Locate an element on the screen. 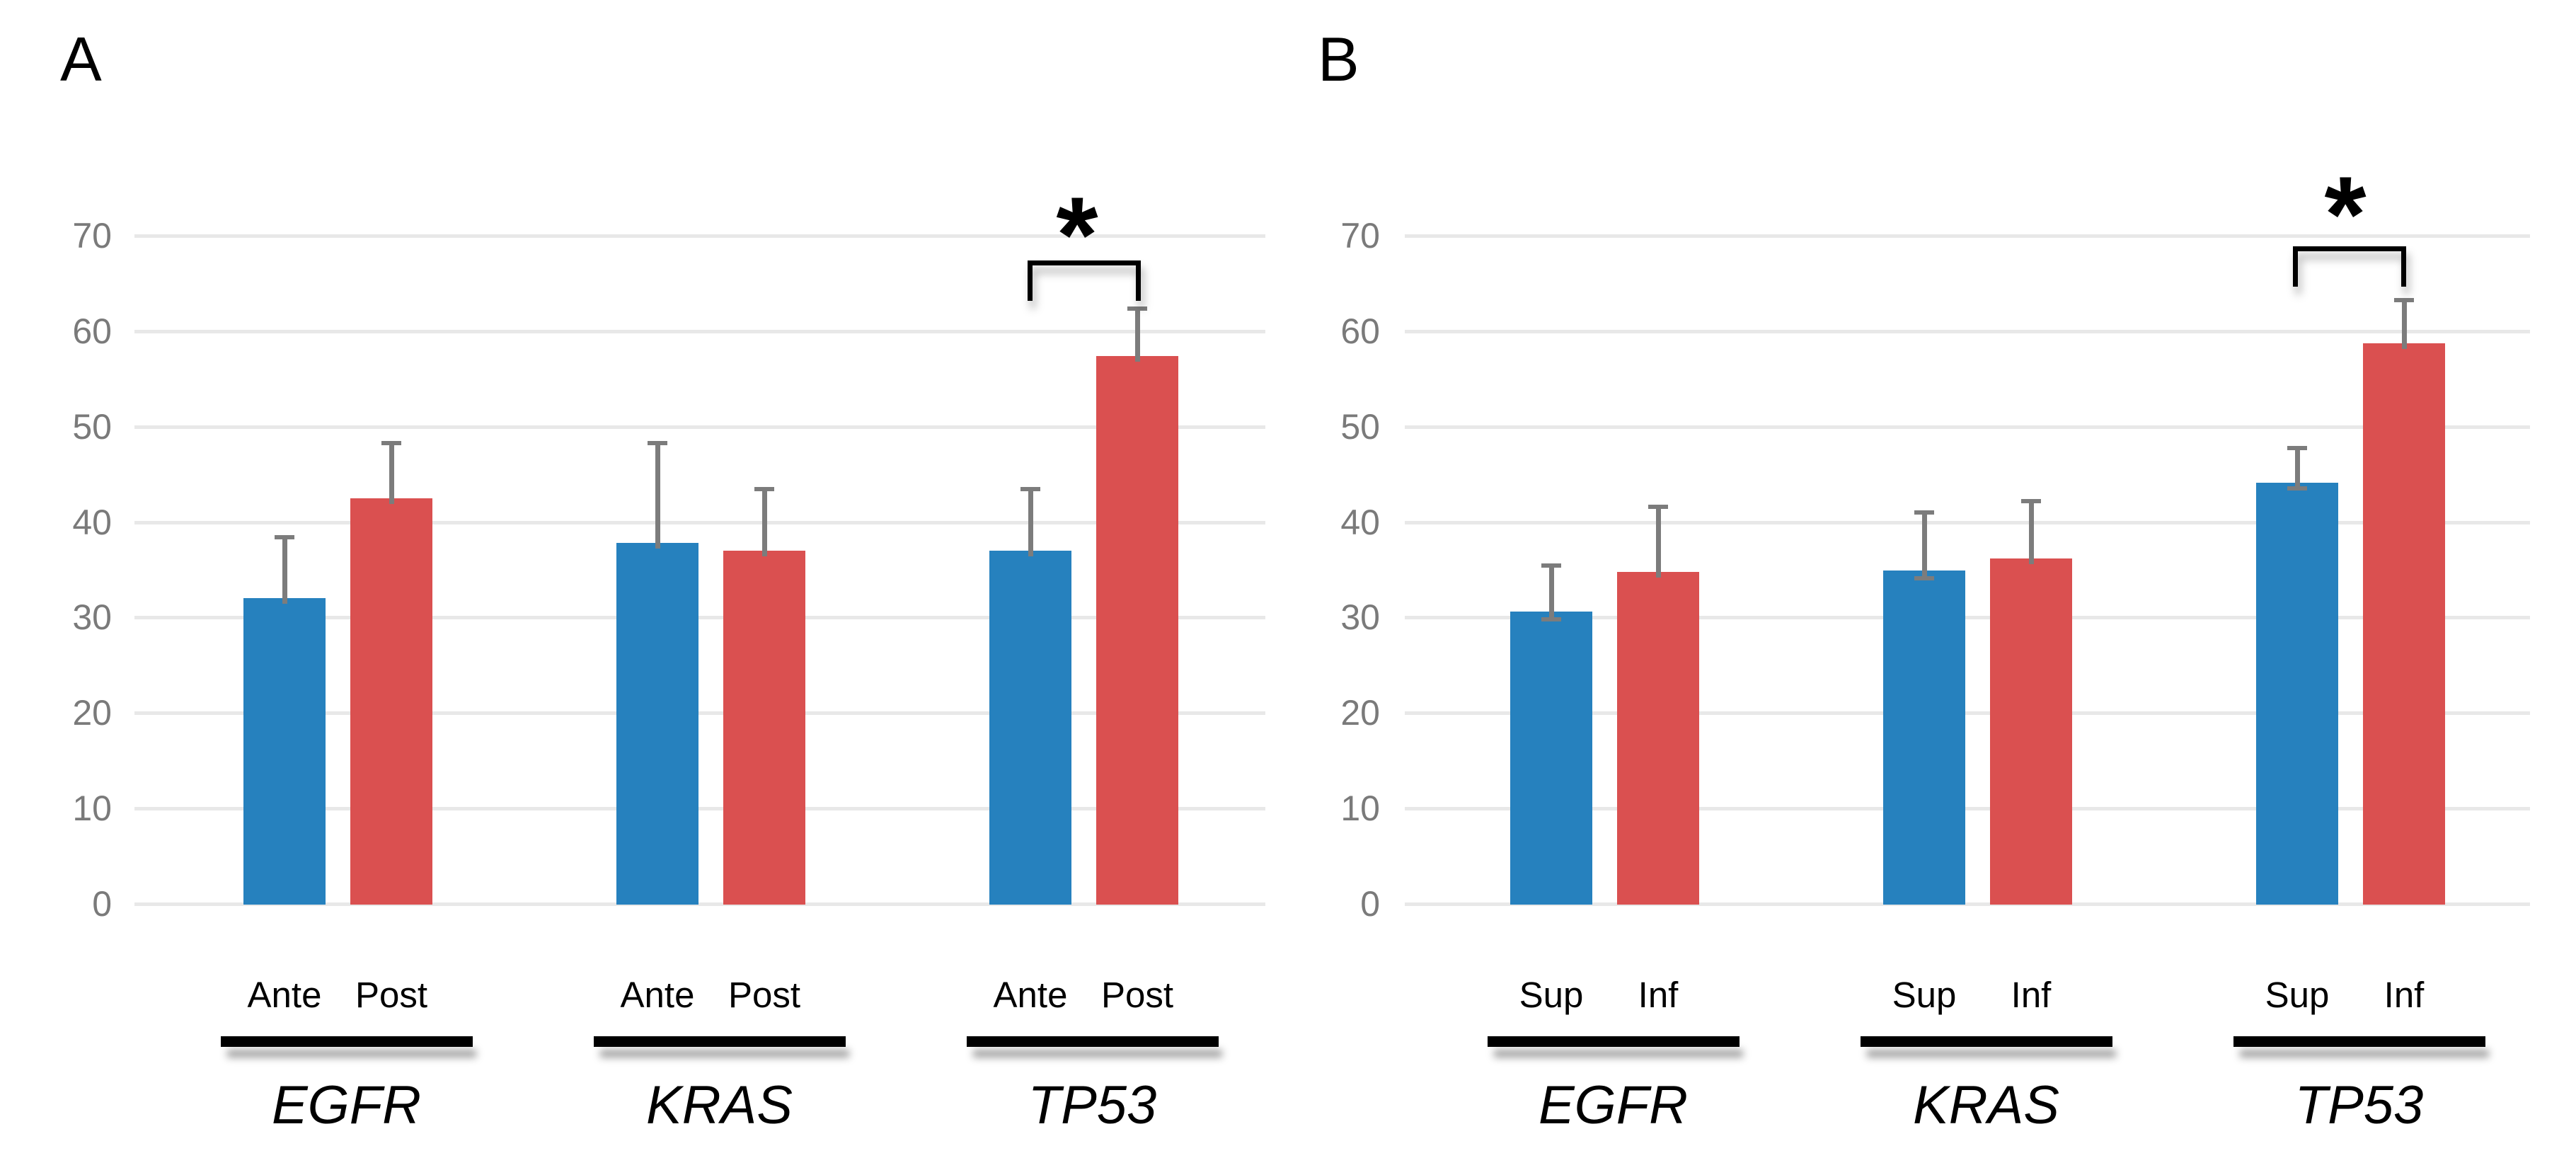 This screenshot has height=1158, width=2576. bar-egfr-inf is located at coordinates (1658, 738).